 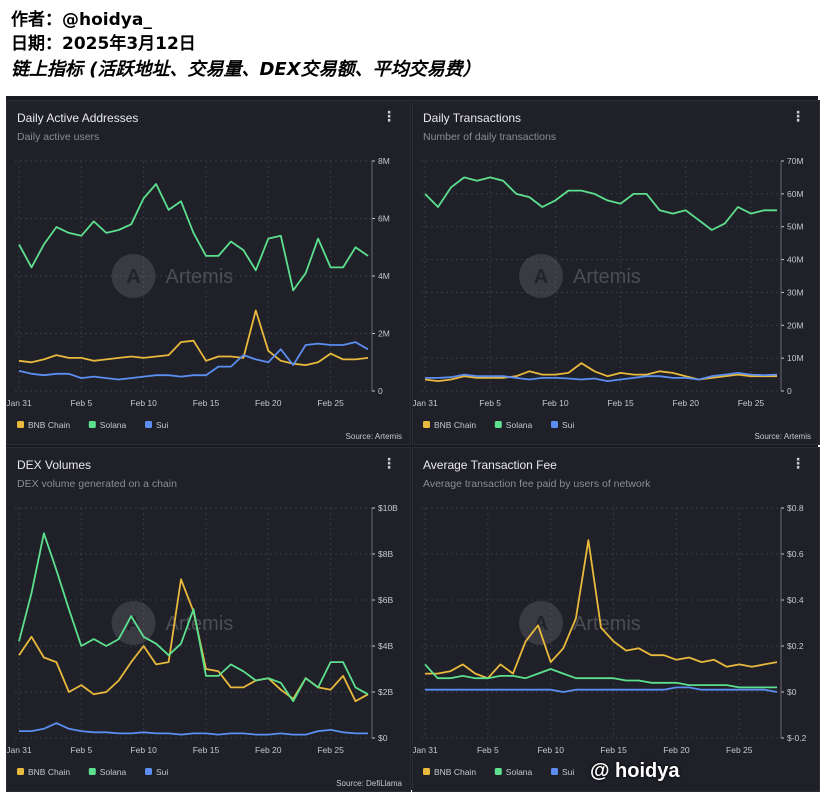 What do you see at coordinates (54, 465) in the screenshot?
I see `chart-title: DEX Volumes` at bounding box center [54, 465].